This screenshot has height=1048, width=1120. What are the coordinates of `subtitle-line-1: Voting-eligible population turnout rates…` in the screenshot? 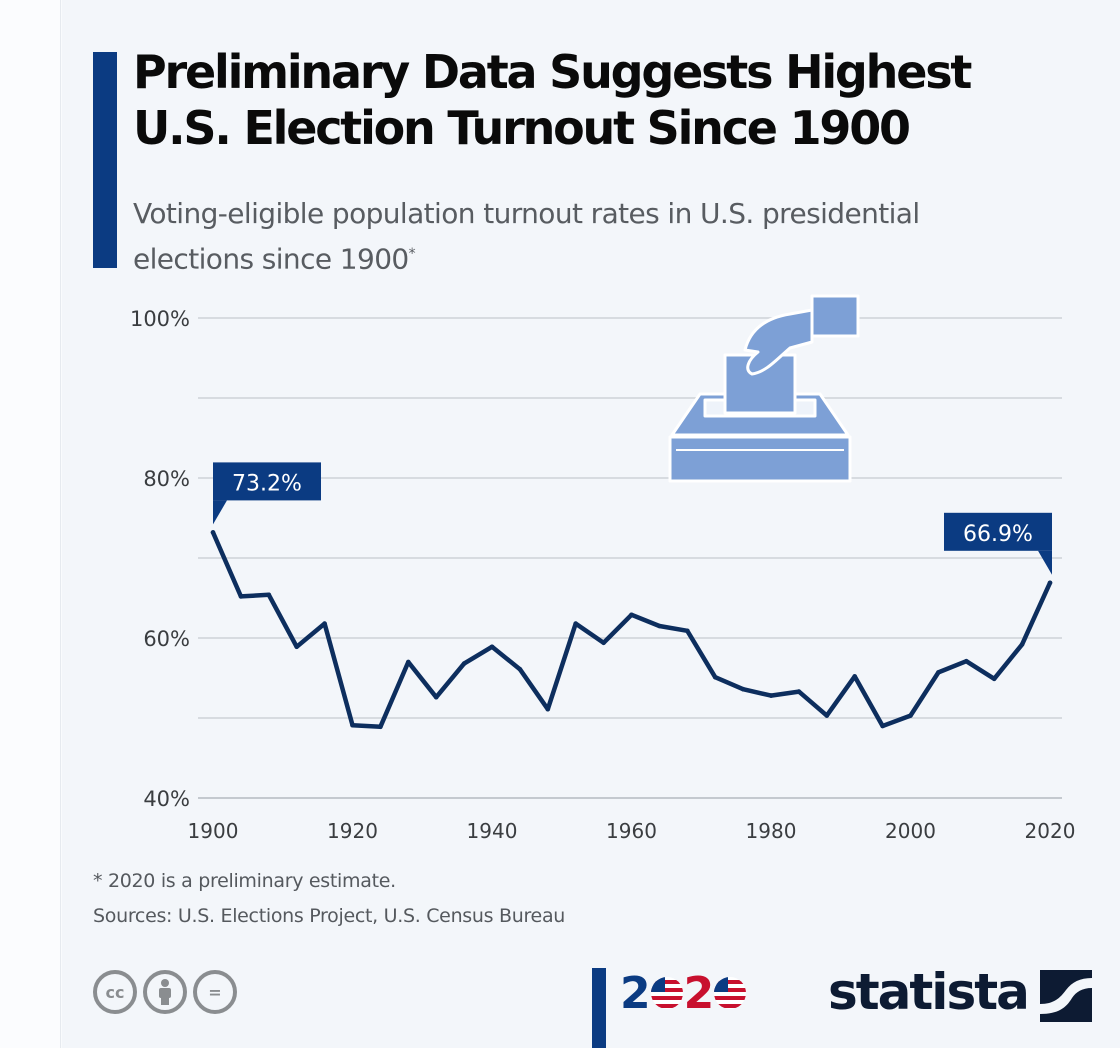 It's located at (526, 213).